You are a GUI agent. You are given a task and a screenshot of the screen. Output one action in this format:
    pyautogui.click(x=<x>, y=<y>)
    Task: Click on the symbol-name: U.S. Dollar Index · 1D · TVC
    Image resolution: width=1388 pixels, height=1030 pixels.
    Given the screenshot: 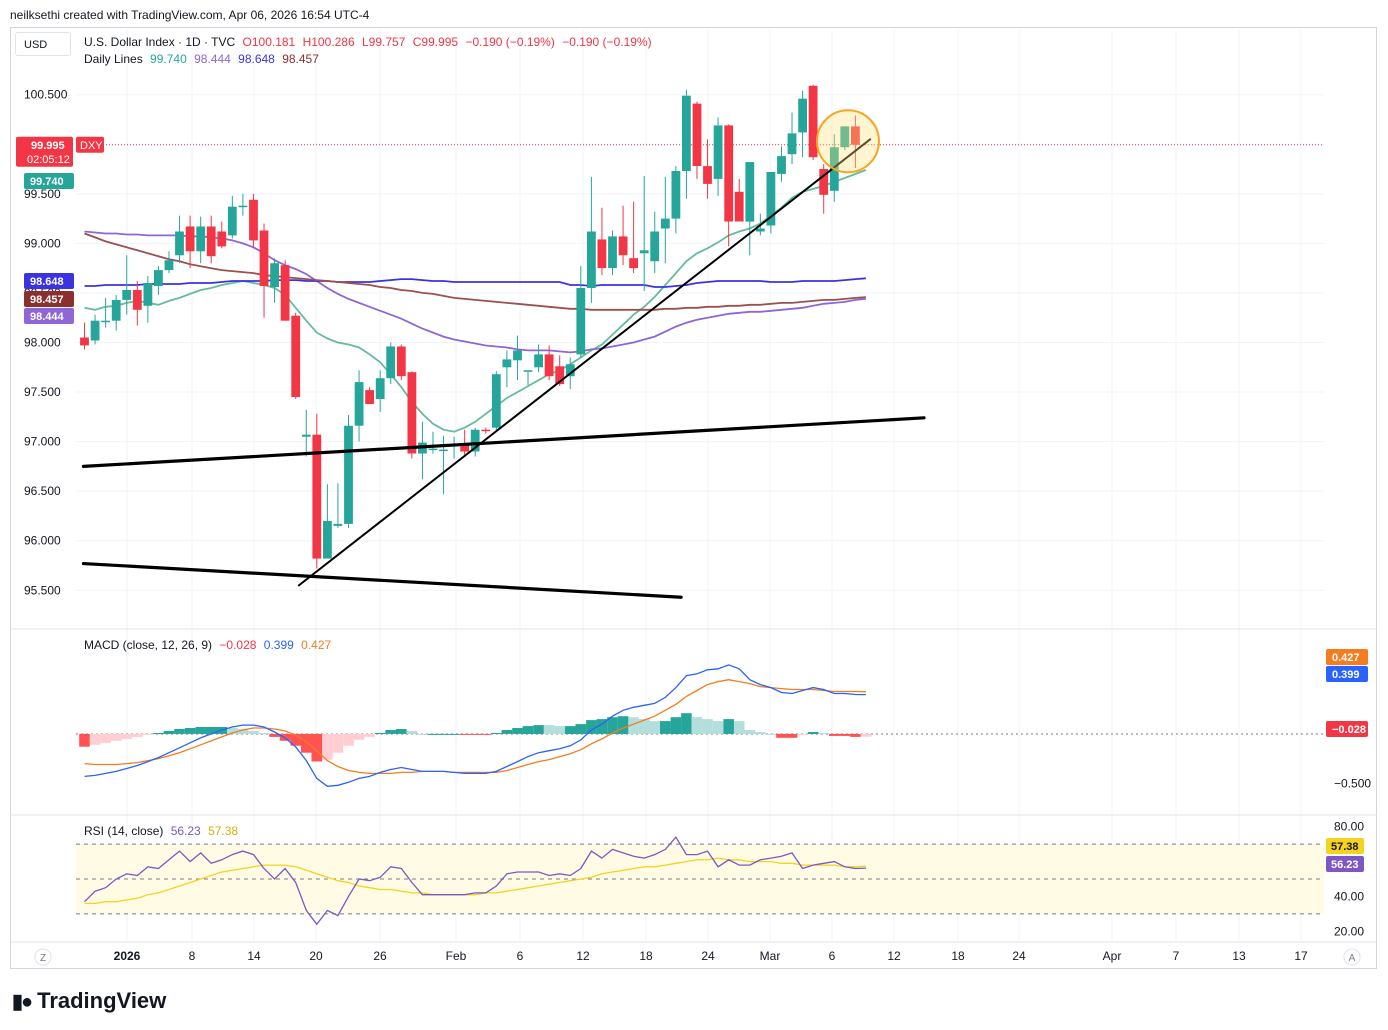 What is the action you would take?
    pyautogui.click(x=160, y=42)
    